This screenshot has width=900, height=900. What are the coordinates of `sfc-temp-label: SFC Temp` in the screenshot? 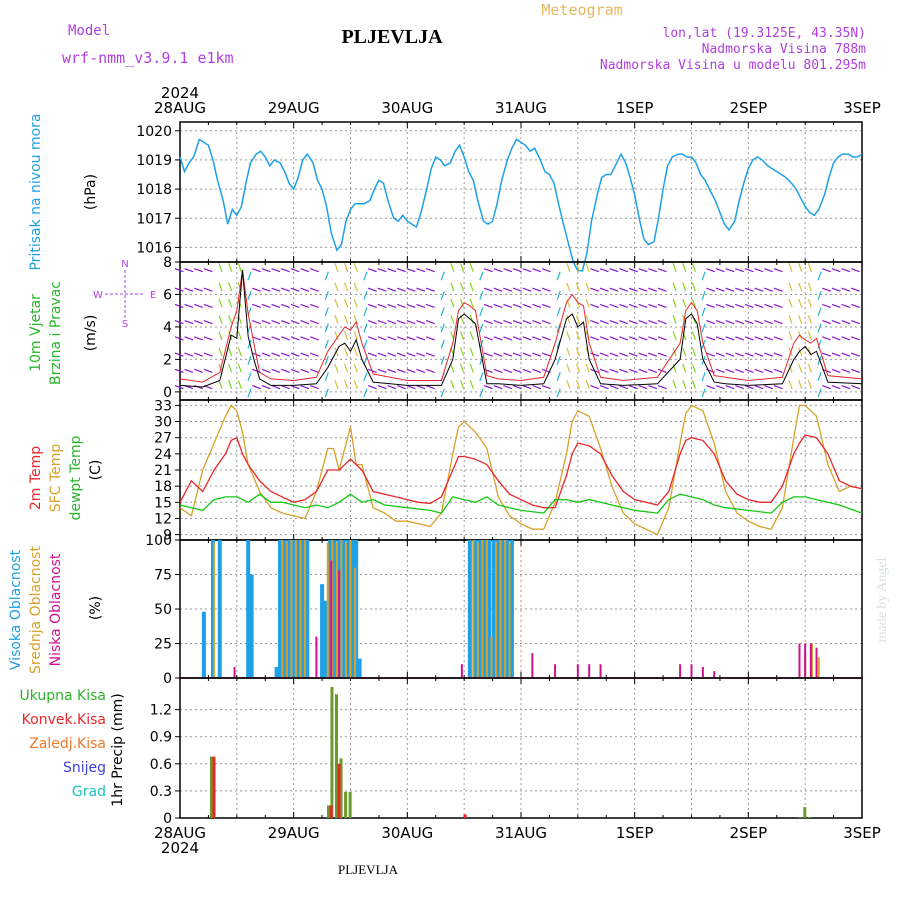 It's located at (56, 478).